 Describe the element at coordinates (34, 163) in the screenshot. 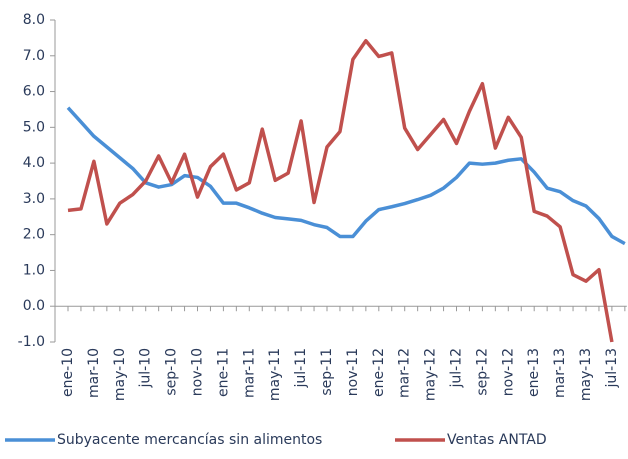

I see `y-tick-label: 4.0` at that location.